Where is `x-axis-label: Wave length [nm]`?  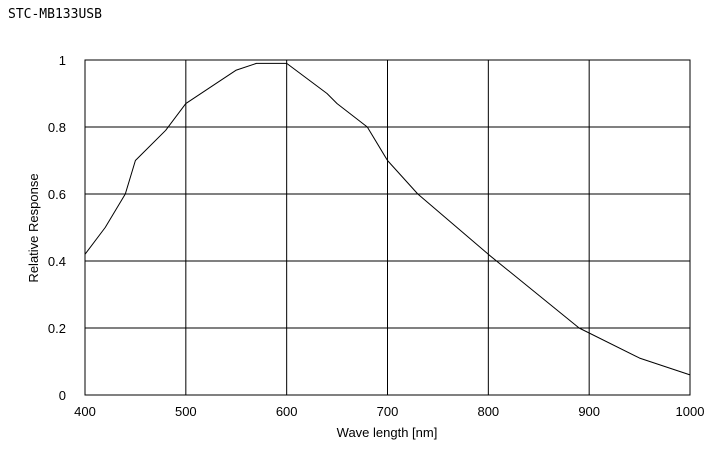
x-axis-label: Wave length [nm] is located at coordinates (387, 432).